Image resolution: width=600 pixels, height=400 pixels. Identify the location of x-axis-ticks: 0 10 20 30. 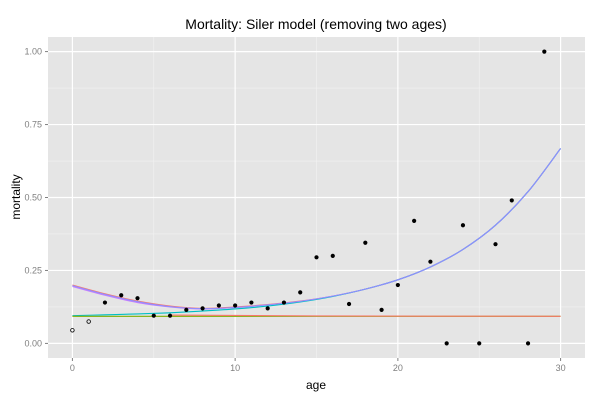
(318, 365).